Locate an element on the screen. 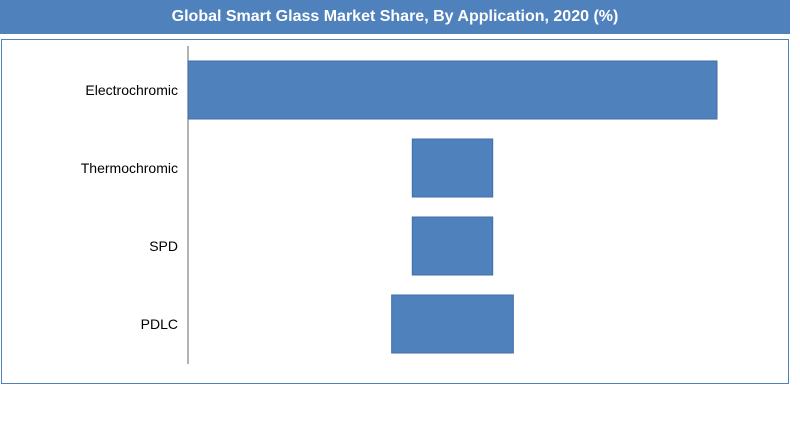 This screenshot has width=800, height=433. category-label-pdlc: PDLC is located at coordinates (159, 324).